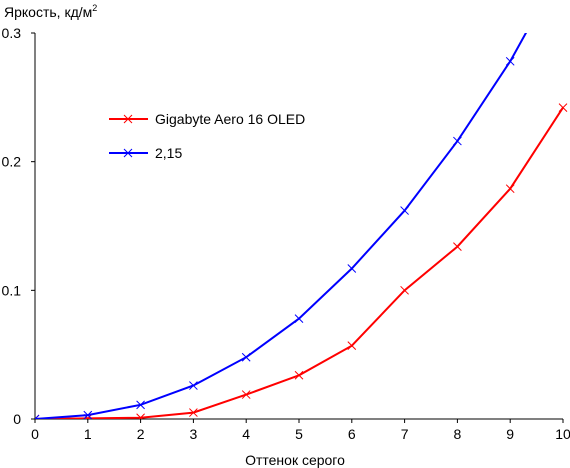 Image resolution: width=570 pixels, height=468 pixels. What do you see at coordinates (299, 434) in the screenshot?
I see `x-tick-label: 5` at bounding box center [299, 434].